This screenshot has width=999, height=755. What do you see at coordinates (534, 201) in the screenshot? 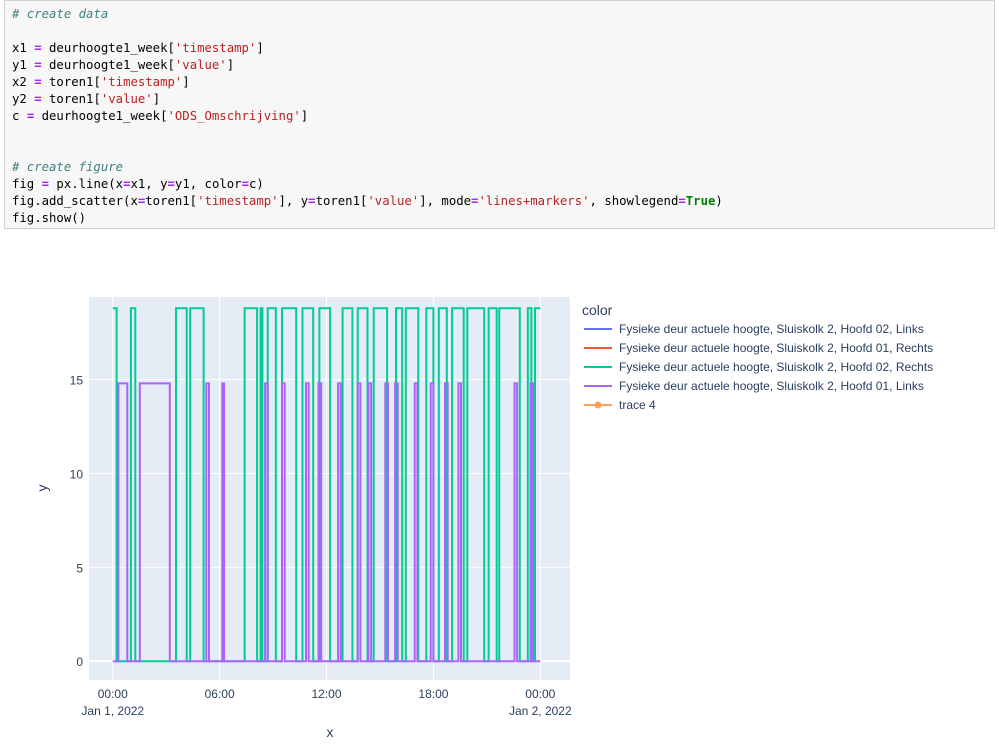
I see `code-token: 'lines+markers'` at bounding box center [534, 201].